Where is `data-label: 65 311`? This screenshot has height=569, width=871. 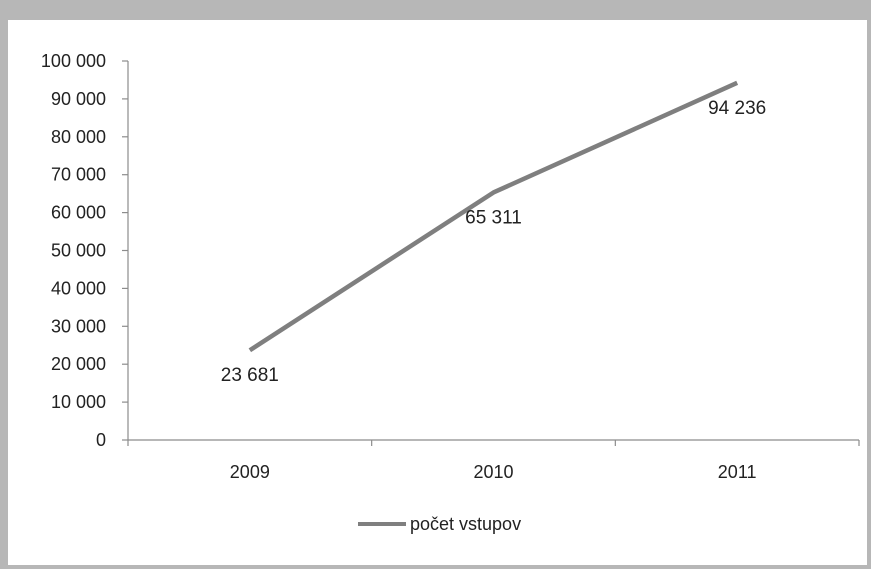 data-label: 65 311 is located at coordinates (493, 217).